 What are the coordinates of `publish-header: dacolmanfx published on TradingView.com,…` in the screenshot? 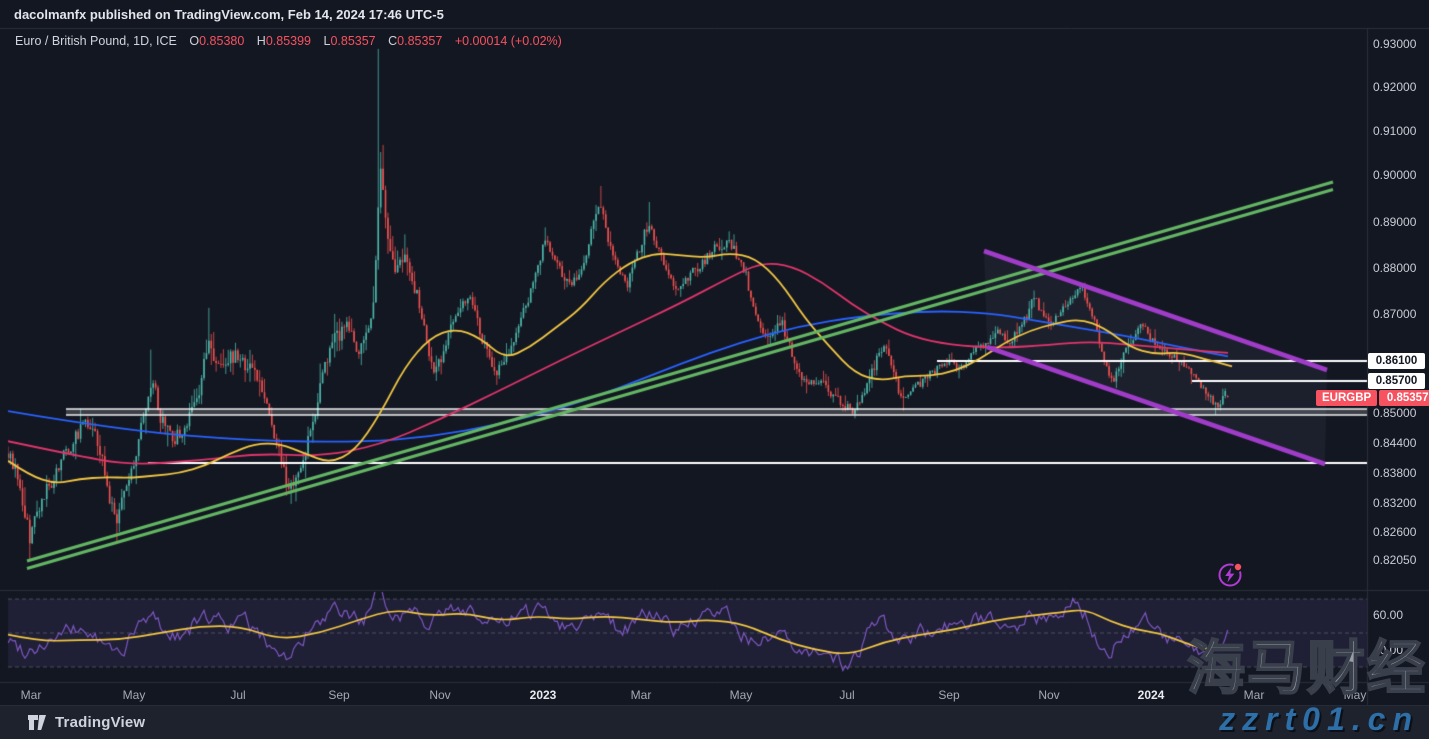 It's located at (229, 14).